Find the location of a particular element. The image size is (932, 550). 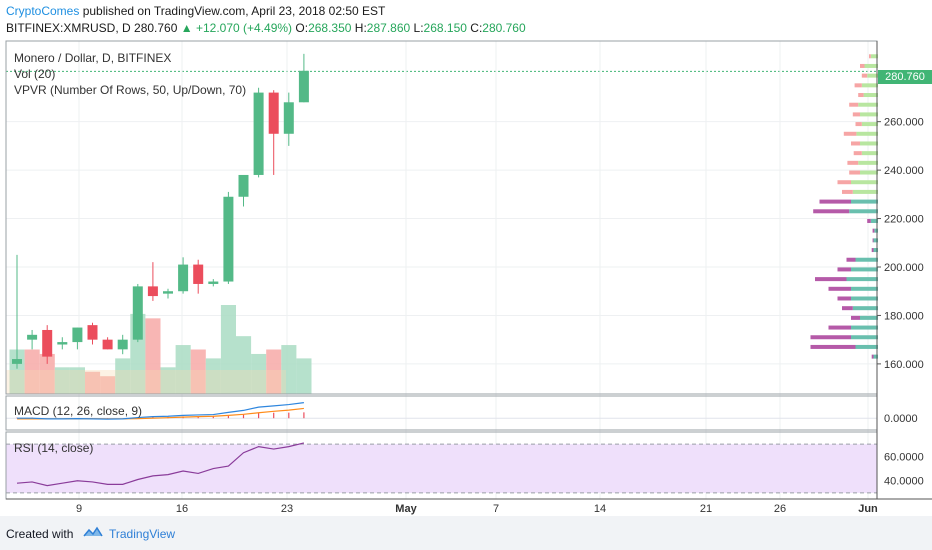

macd-pane is located at coordinates (441, 411).